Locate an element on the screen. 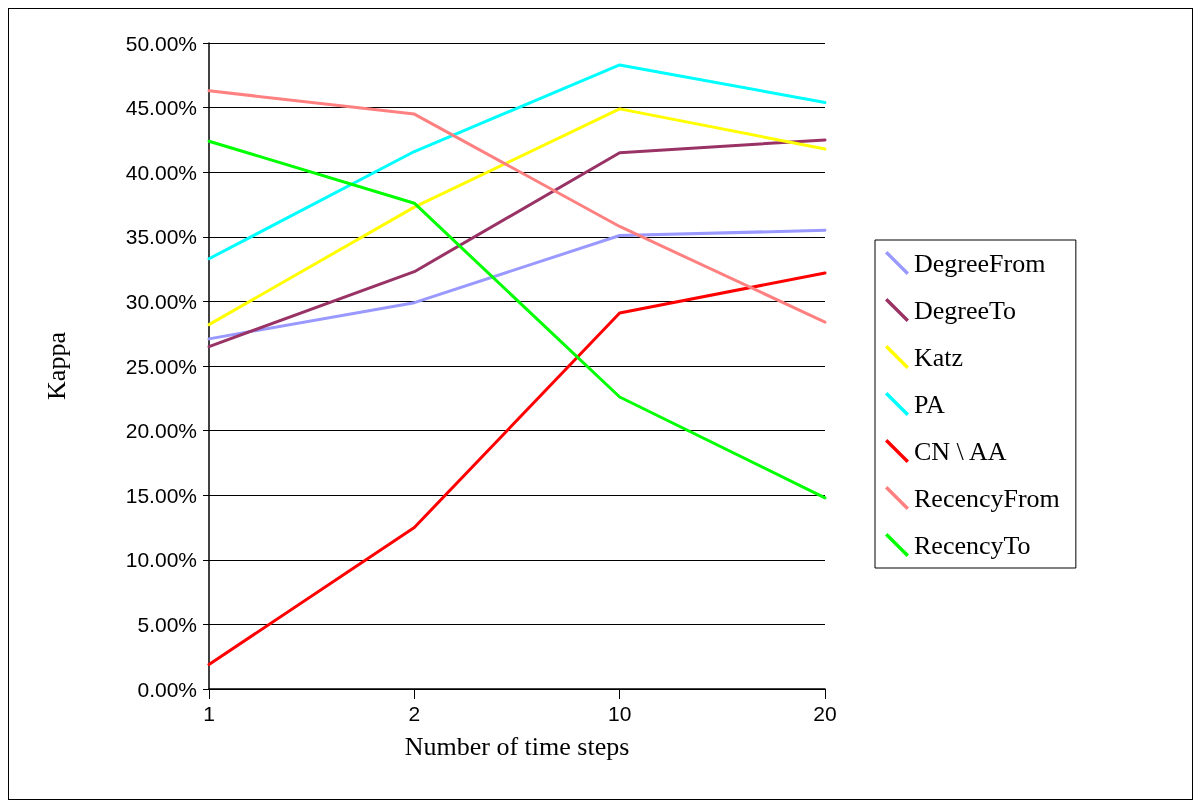 The width and height of the screenshot is (1201, 808). y-tick-label: 50.00% is located at coordinates (161, 43).